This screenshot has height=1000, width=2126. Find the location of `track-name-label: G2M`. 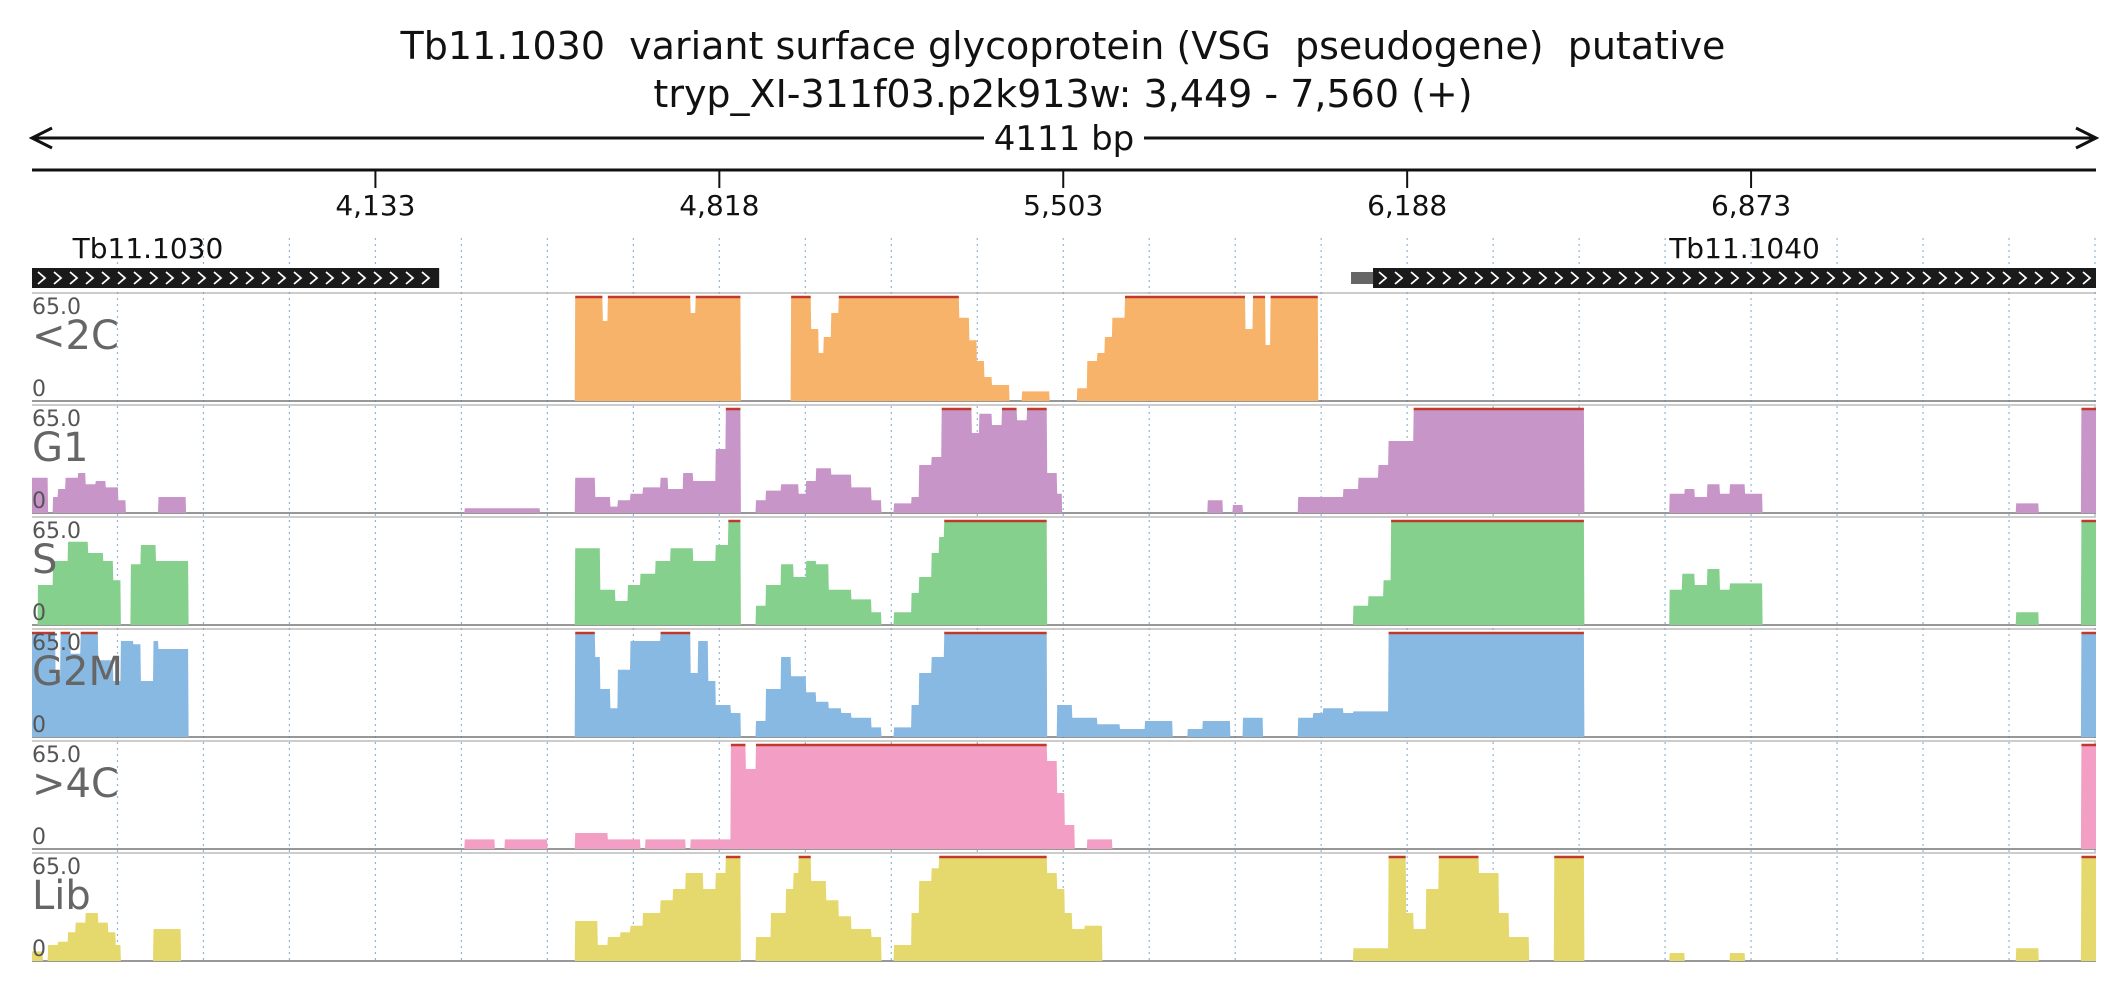

track-name-label: G2M is located at coordinates (77, 672).